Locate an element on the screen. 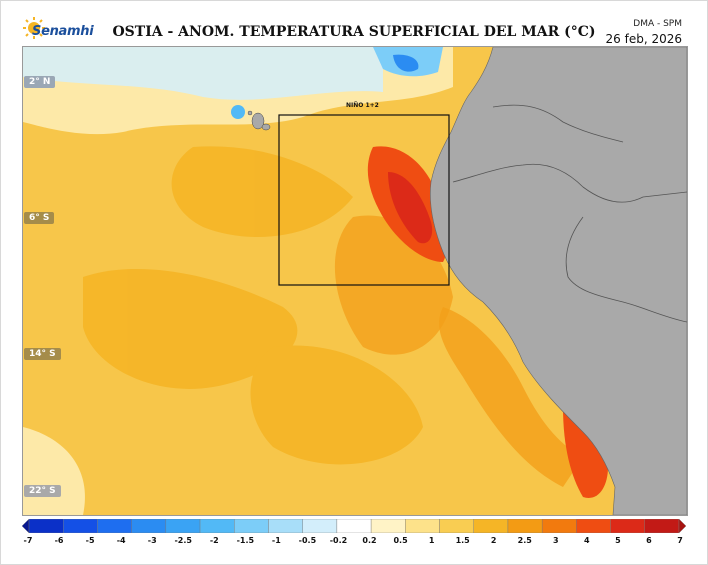 The width and height of the screenshot is (708, 565). sun-icon is located at coordinates (34, 28).